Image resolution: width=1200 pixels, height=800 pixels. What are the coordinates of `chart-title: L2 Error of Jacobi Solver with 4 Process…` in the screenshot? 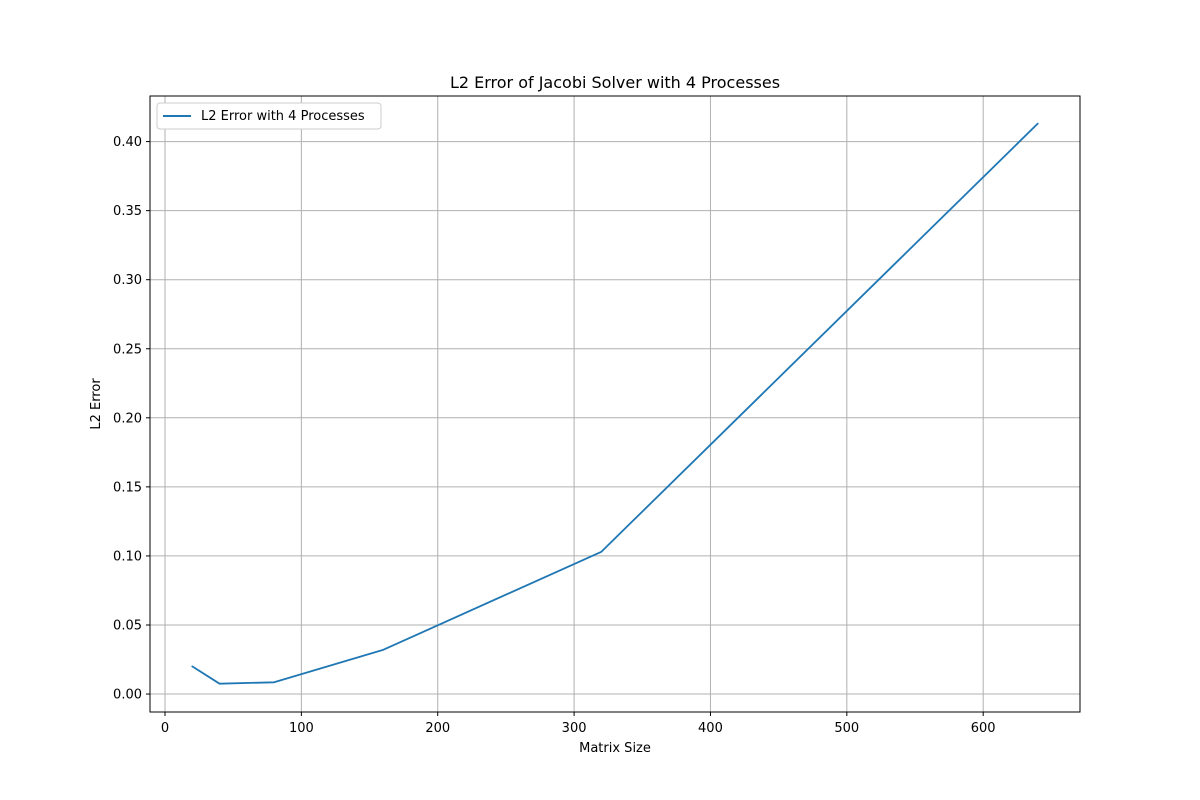 It's located at (615, 82).